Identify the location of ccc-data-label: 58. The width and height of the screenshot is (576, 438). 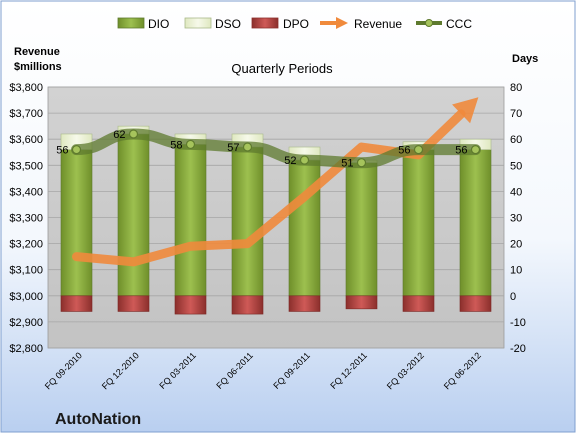
(176, 145).